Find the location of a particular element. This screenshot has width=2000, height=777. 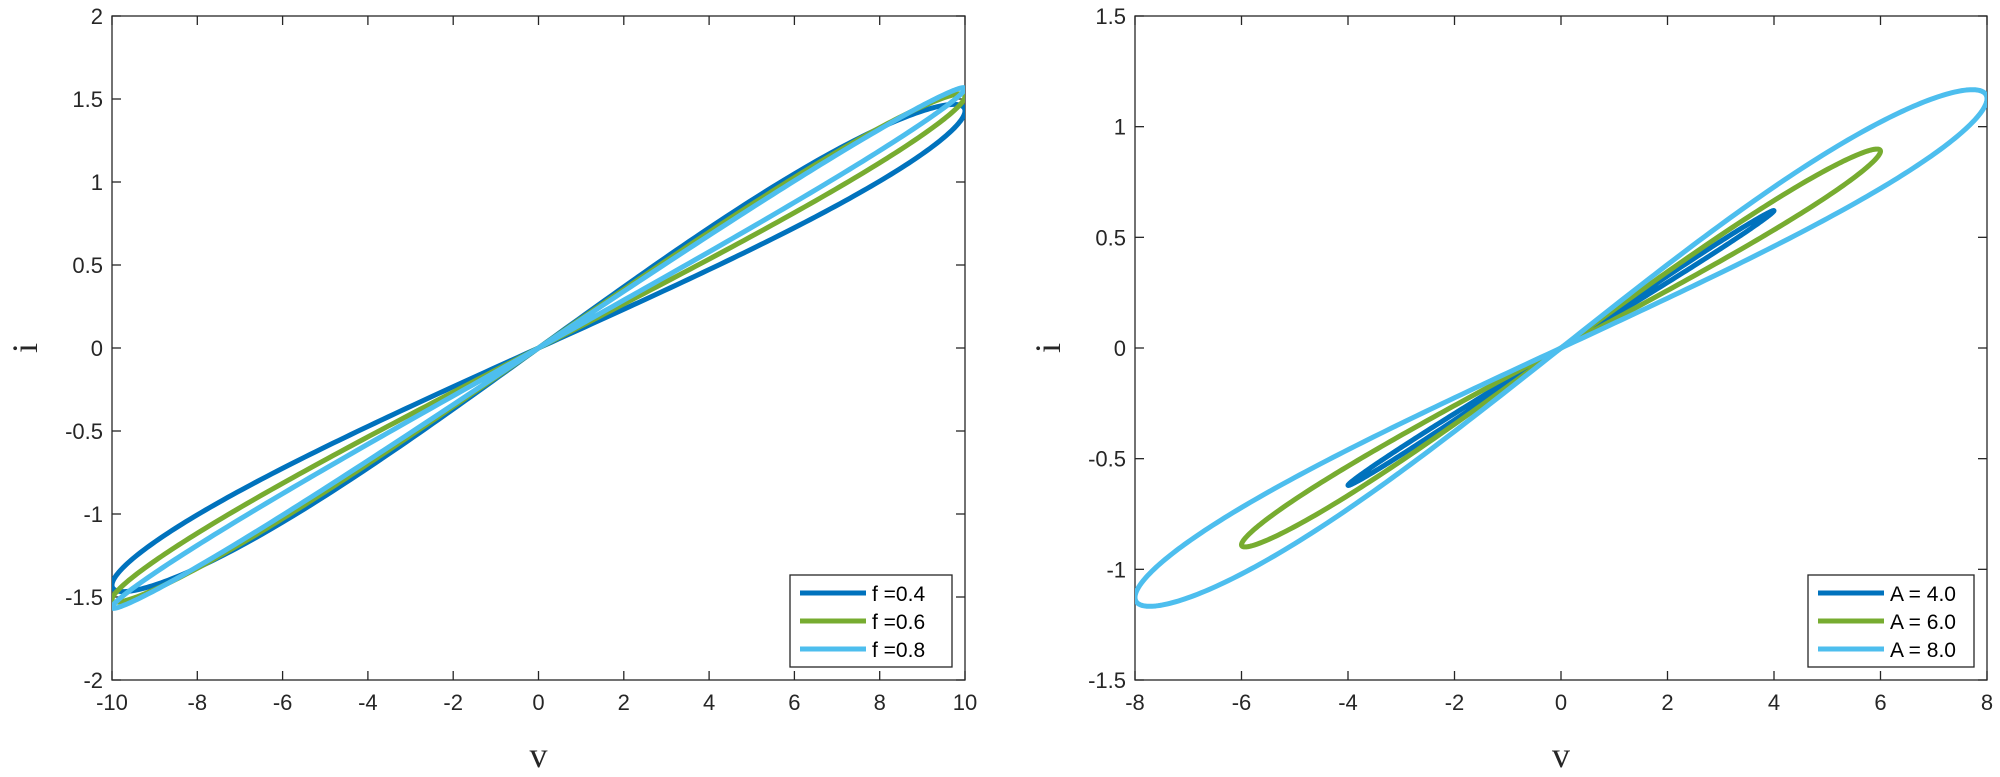

legend-label-2: f =0.6 is located at coordinates (898, 622).